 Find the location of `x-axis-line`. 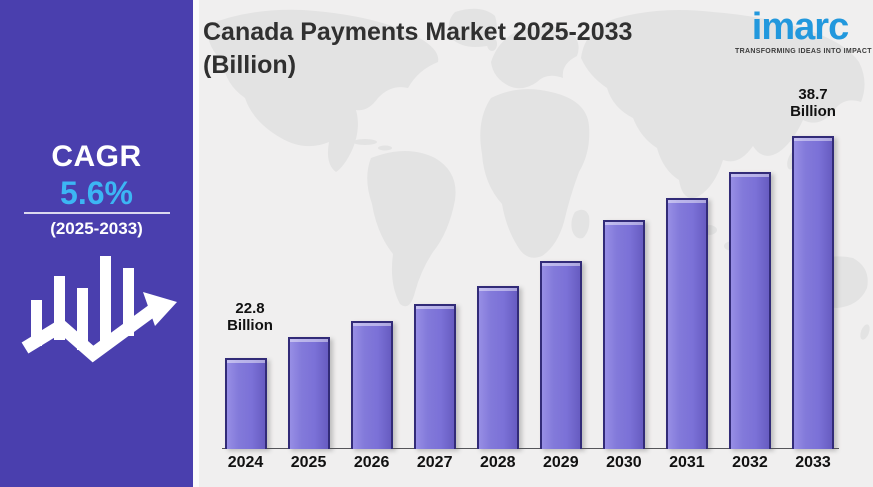

x-axis-line is located at coordinates (530, 448).